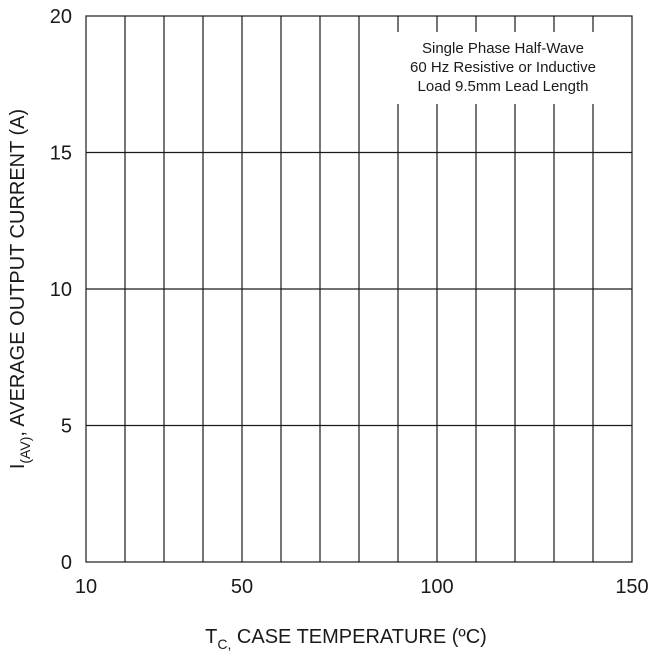 This screenshot has height=661, width=656. I want to click on annotation-line: Single Phase Half-Wave, so click(503, 48).